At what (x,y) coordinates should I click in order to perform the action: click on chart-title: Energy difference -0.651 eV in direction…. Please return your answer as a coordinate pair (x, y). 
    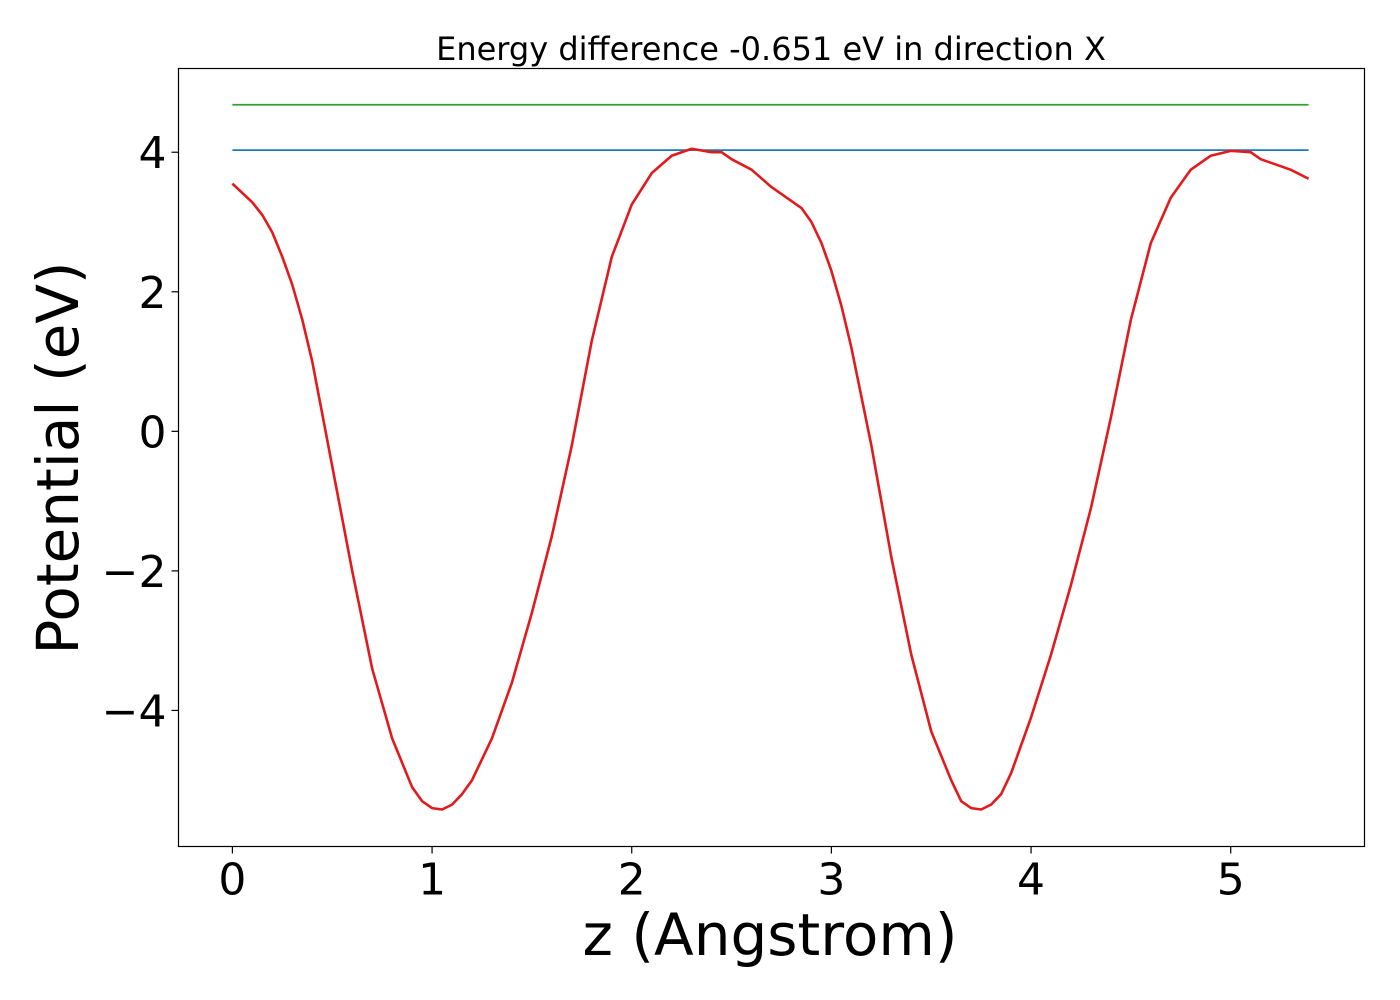
    Looking at the image, I should click on (771, 49).